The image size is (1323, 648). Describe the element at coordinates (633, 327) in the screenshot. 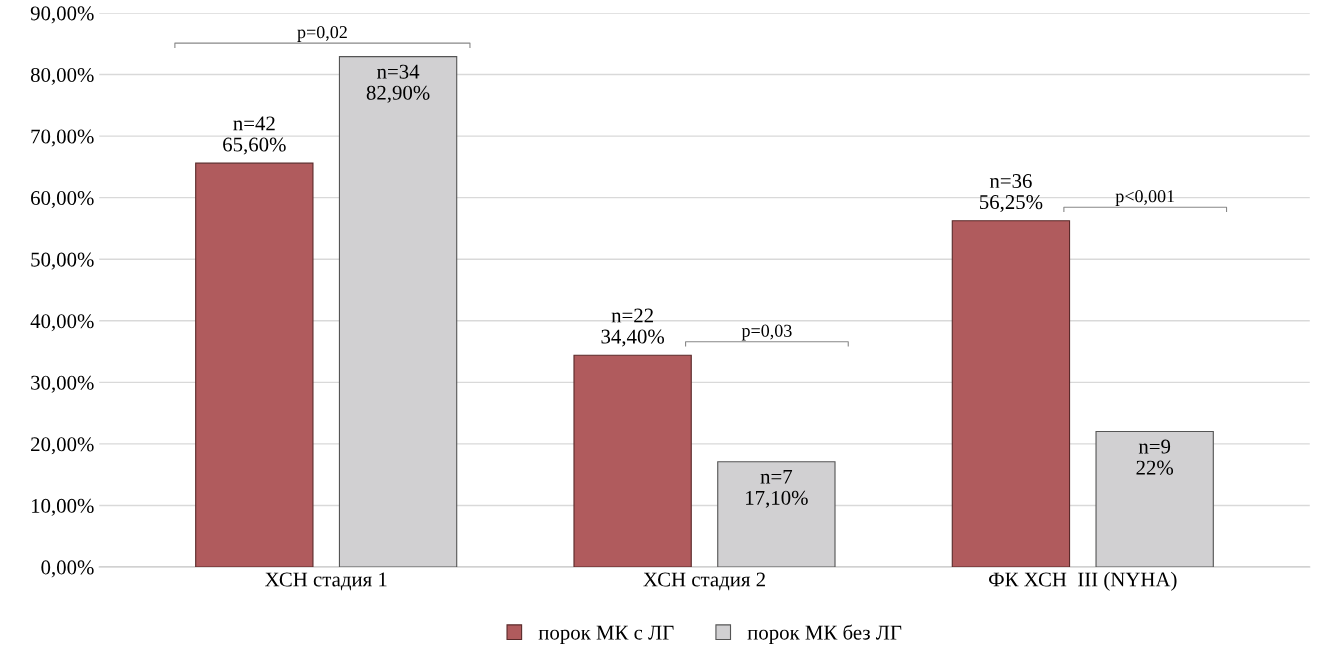

I see `data-label: n=22 34,40%` at that location.